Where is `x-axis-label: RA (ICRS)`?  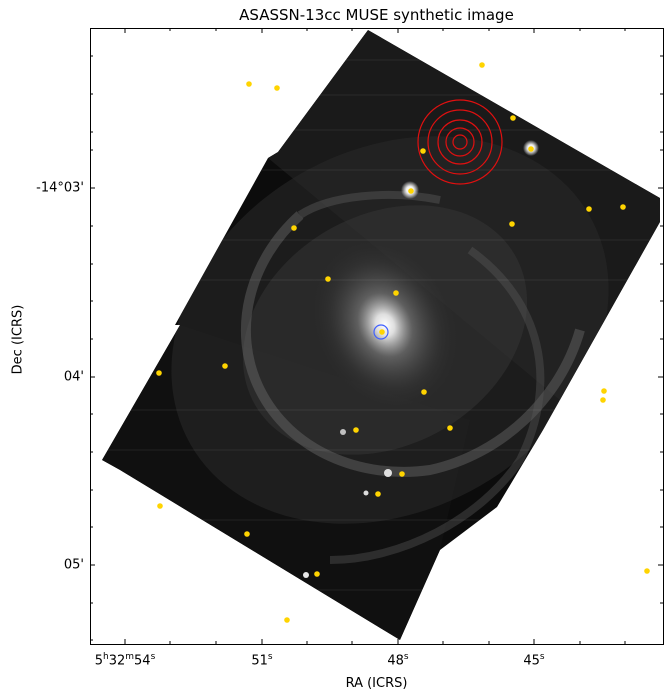
x-axis-label: RA (ICRS) is located at coordinates (376, 683).